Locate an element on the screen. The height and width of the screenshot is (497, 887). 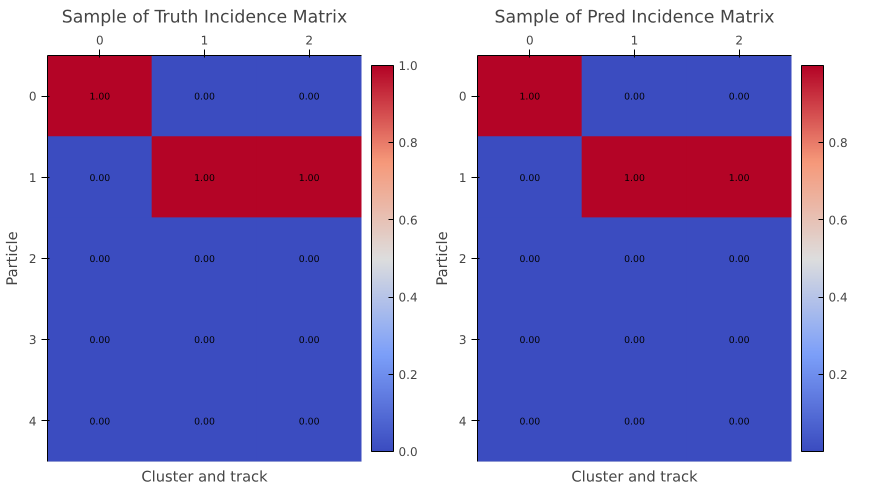
chart-title: Sample of Truth Incidence Matrix is located at coordinates (205, 18).